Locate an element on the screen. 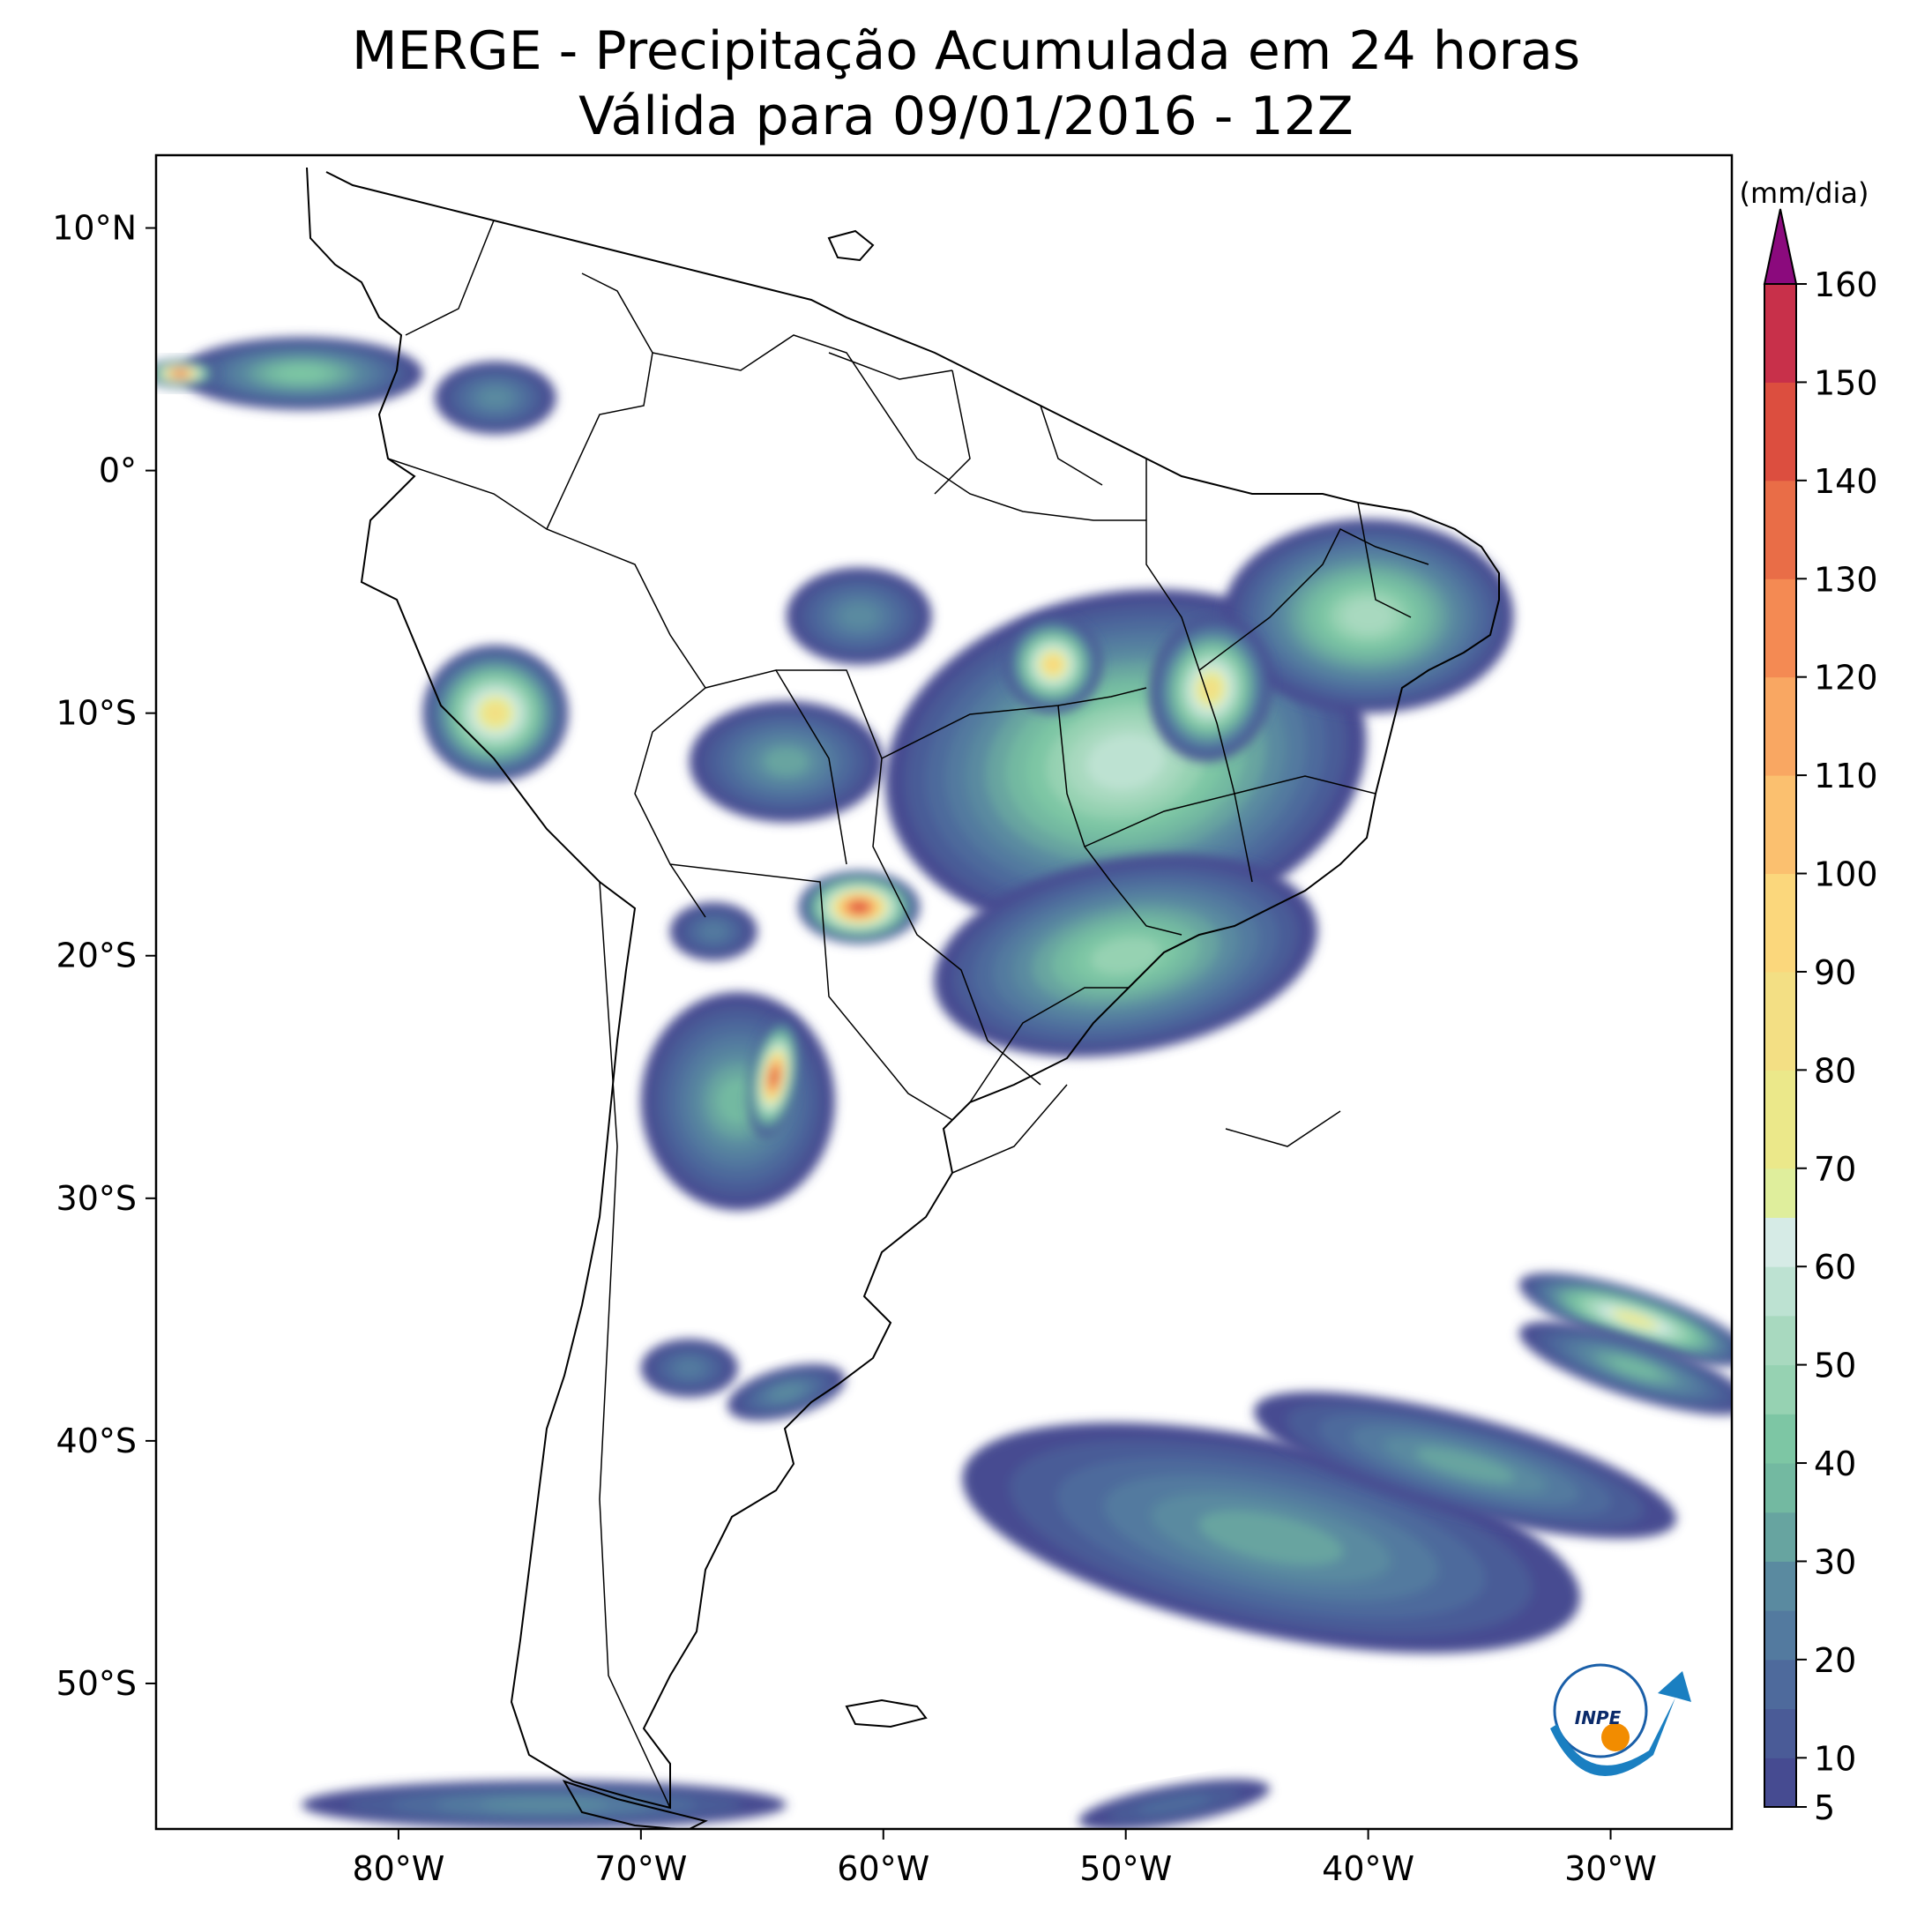 The height and width of the screenshot is (1911, 1932). lat-tick-label: 20°S is located at coordinates (96, 956).